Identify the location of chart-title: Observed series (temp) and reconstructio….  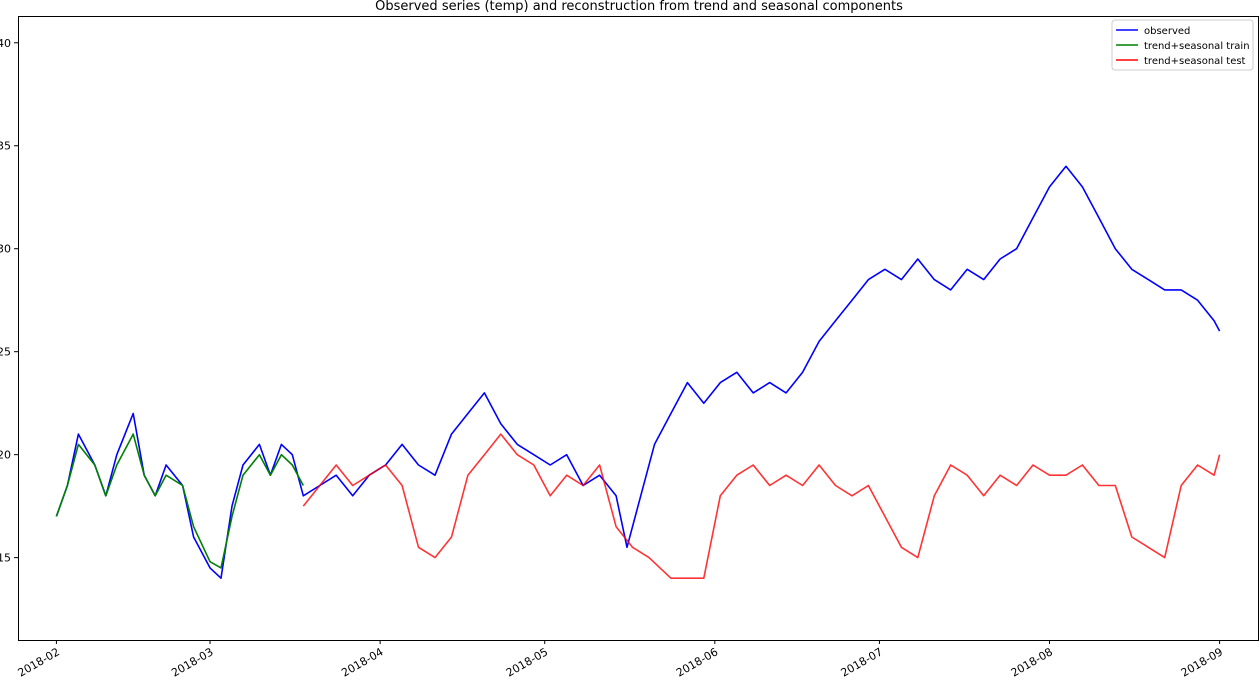
(639, 7).